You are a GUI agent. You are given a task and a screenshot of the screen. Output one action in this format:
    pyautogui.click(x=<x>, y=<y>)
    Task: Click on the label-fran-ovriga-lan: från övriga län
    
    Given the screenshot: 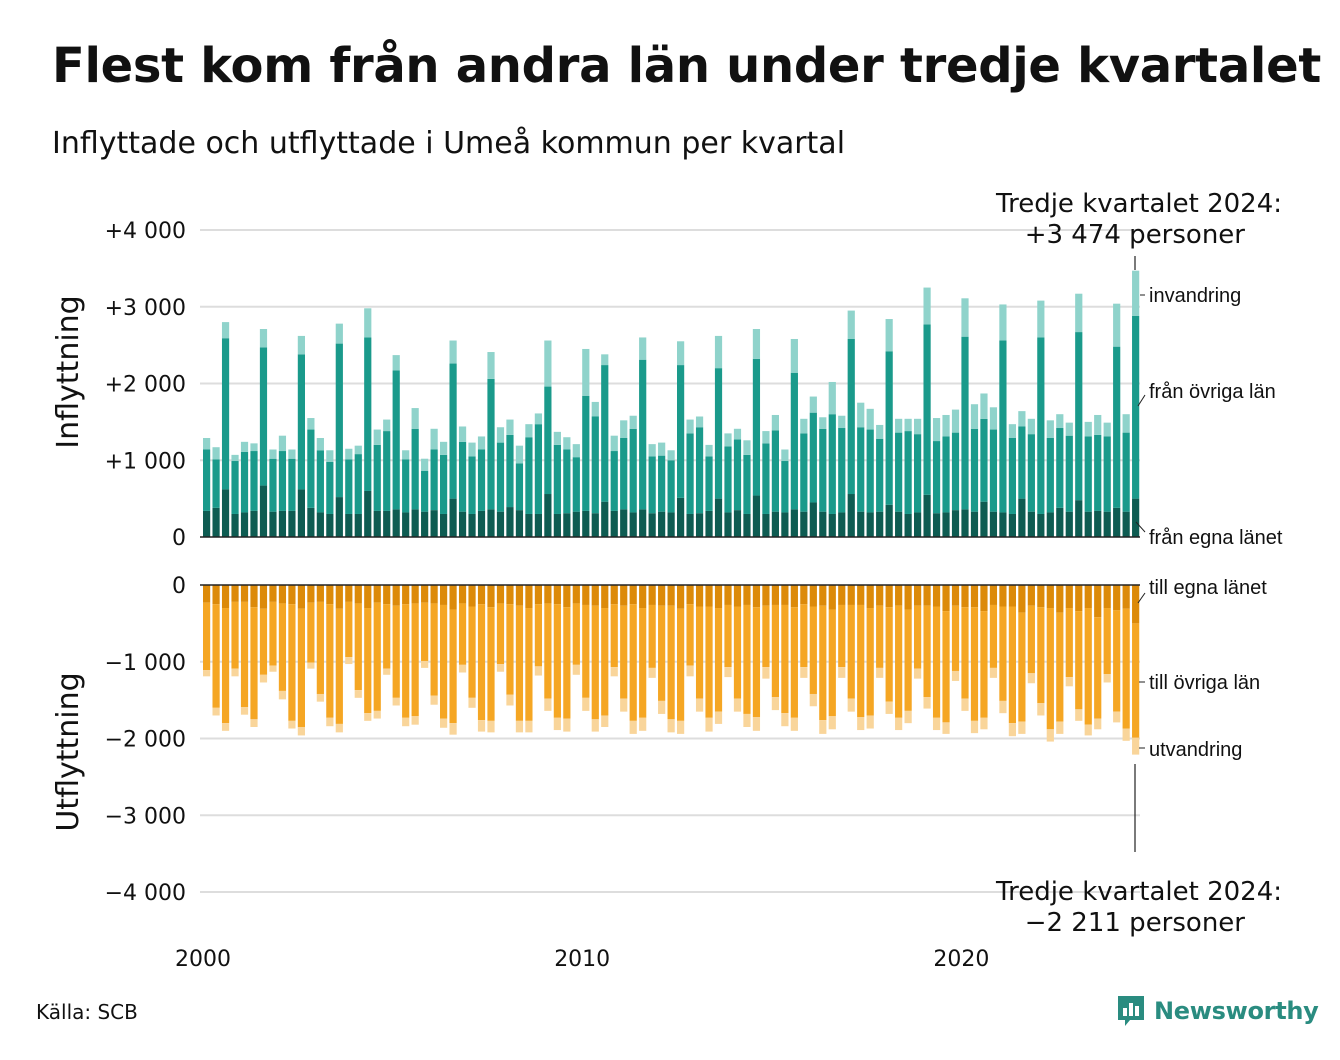 What is the action you would take?
    pyautogui.click(x=1212, y=392)
    